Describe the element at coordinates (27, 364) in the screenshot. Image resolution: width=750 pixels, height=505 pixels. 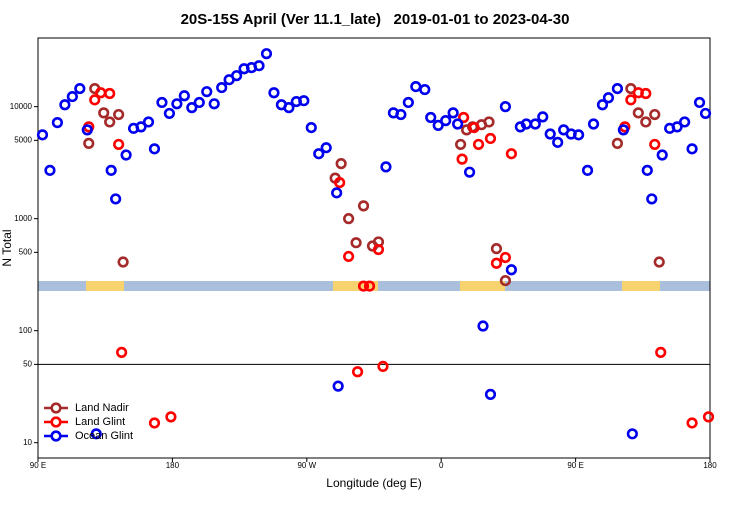
I see `y-tick-label: 50` at that location.